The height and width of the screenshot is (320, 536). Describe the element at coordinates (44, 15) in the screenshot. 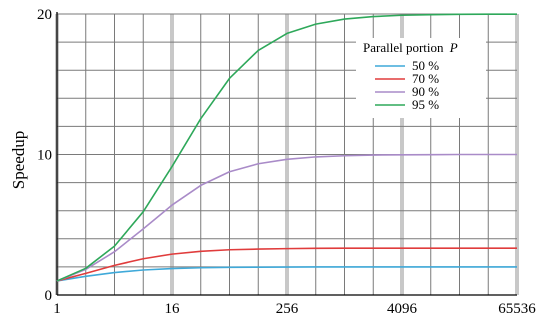

I see `y-tick-label: 20` at that location.